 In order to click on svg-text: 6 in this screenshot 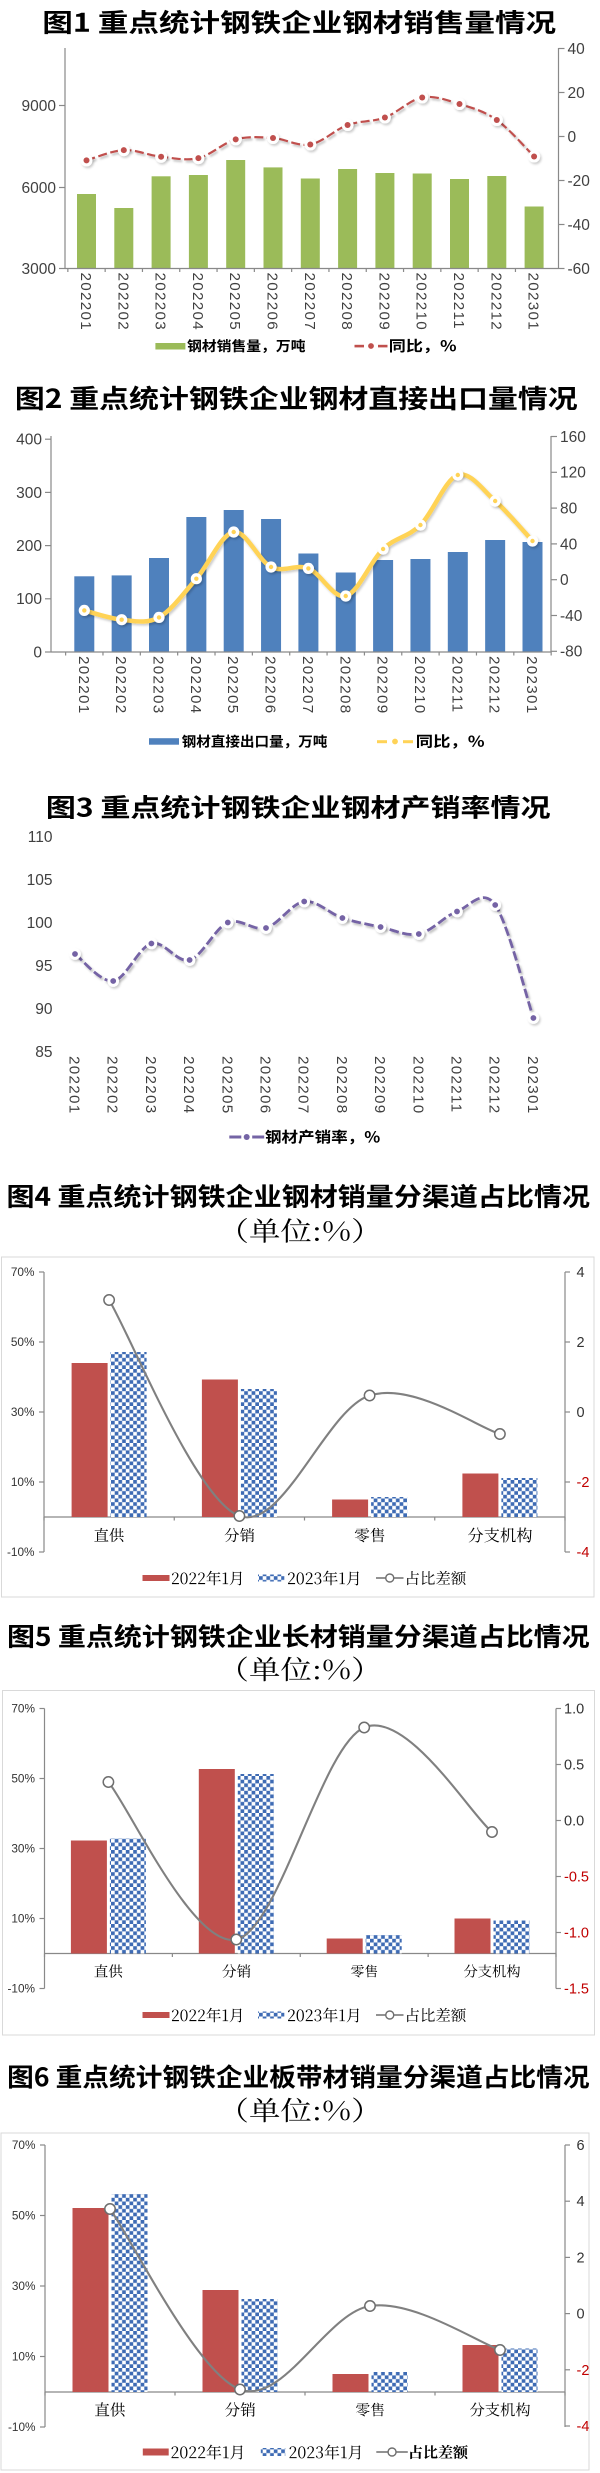, I will do `click(581, 2146)`.